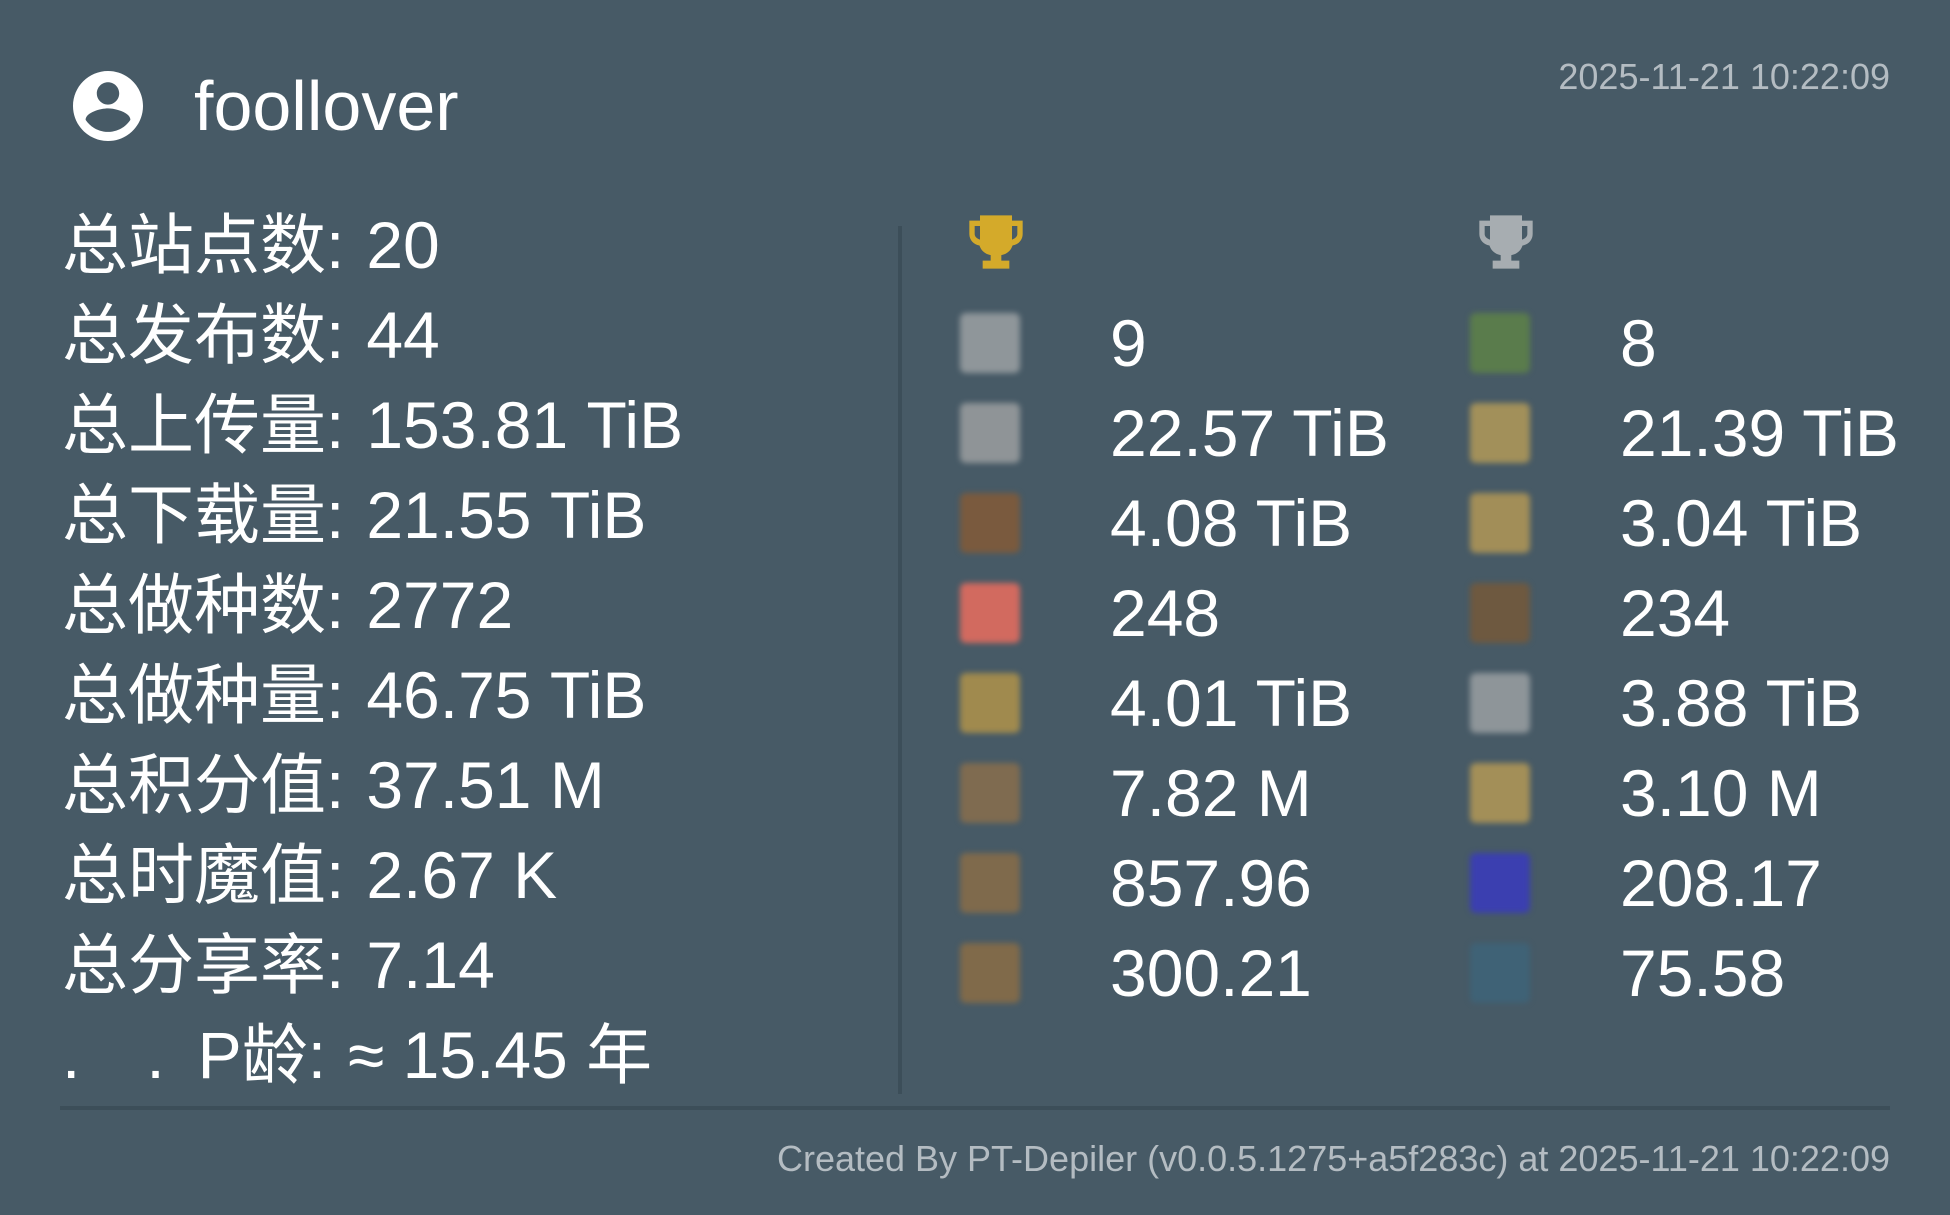 The height and width of the screenshot is (1215, 1950). I want to click on total-stat-label: 总下载量, so click(194, 515).